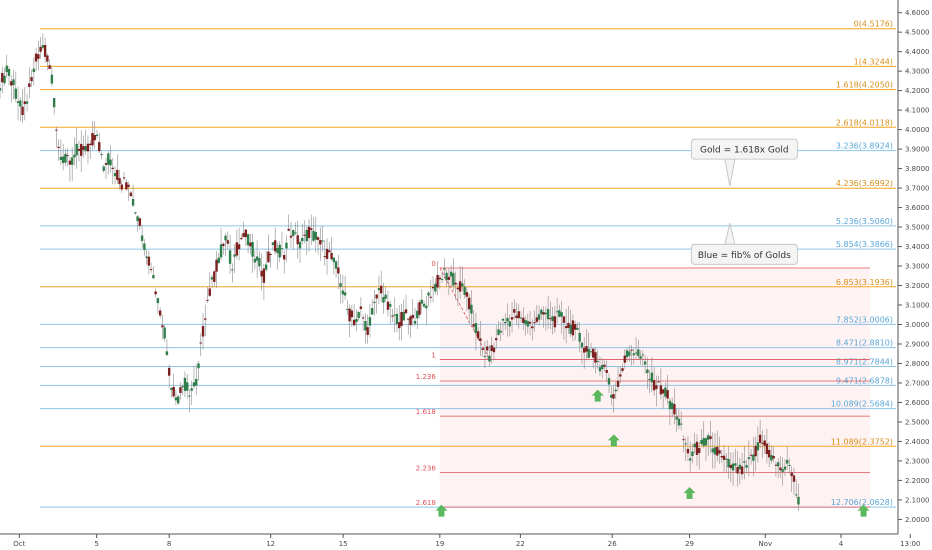  I want to click on callout-box: Gold = 1.618x Gold, so click(744, 162).